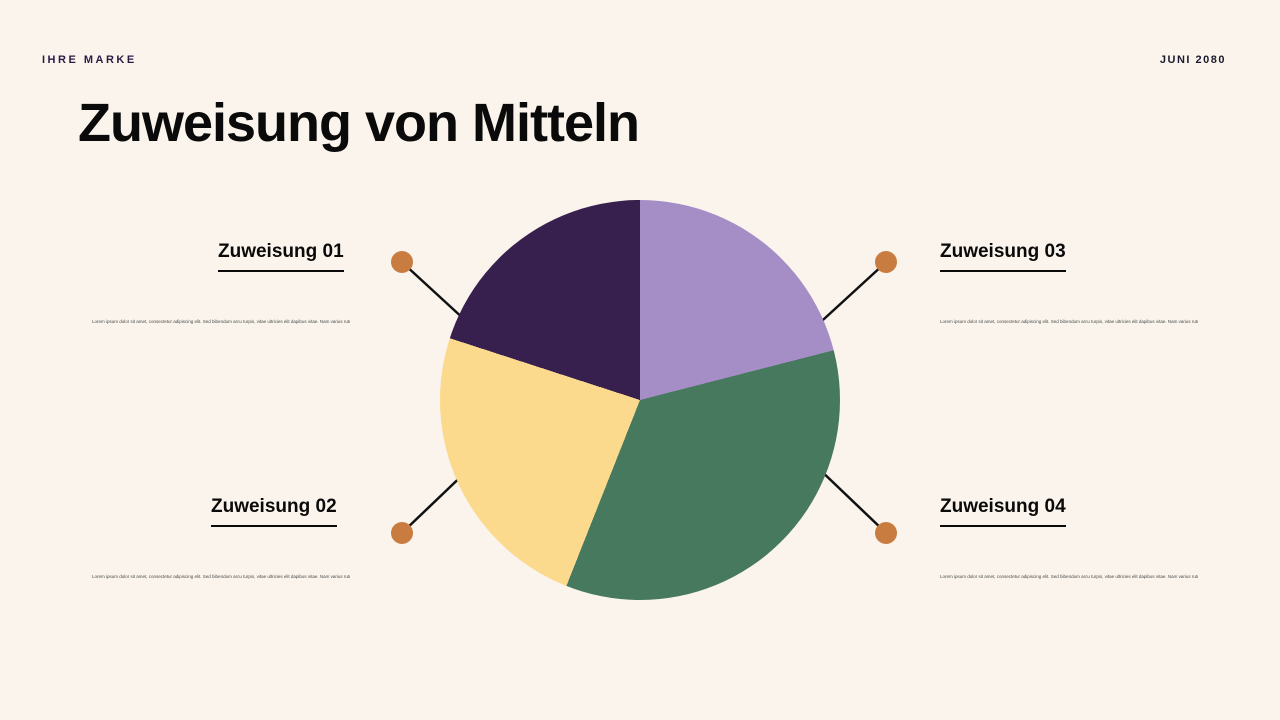 The width and height of the screenshot is (1280, 720). What do you see at coordinates (359, 123) in the screenshot?
I see `page-title: Zuweisung von Mitteln` at bounding box center [359, 123].